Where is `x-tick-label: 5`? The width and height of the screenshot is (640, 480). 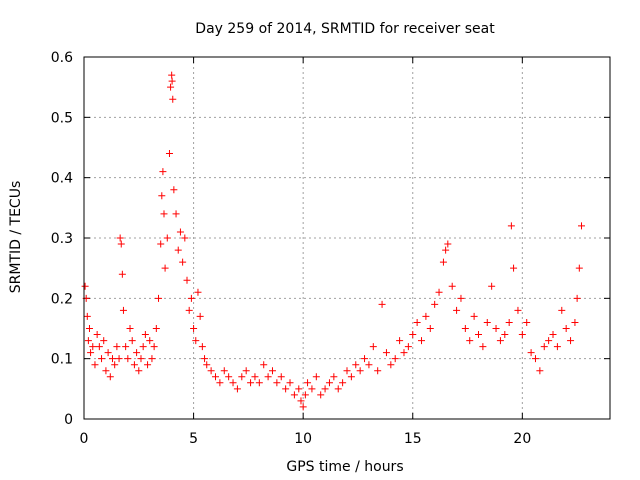
x-tick-label: 5 is located at coordinates (193, 439).